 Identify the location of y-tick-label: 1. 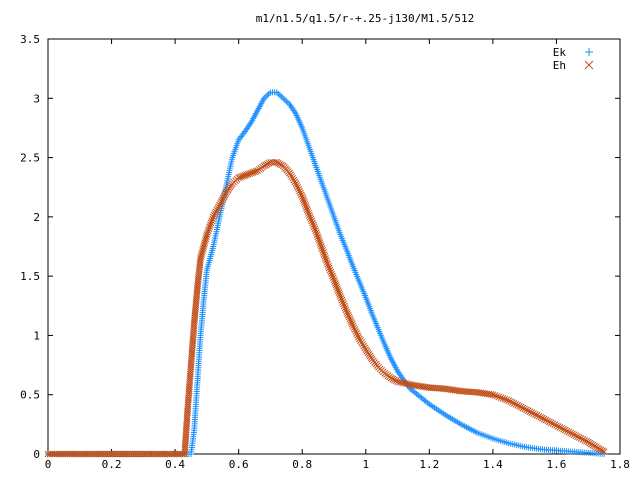
(36, 335).